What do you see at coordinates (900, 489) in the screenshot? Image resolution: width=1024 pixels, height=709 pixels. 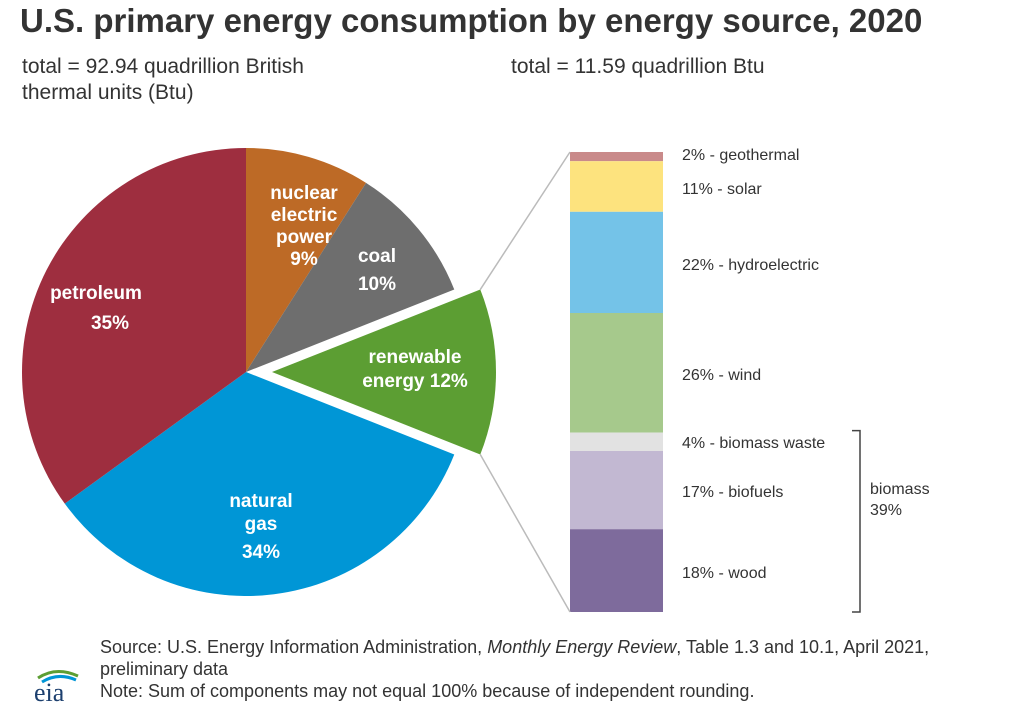 I see `biomass-group-label: biomass` at bounding box center [900, 489].